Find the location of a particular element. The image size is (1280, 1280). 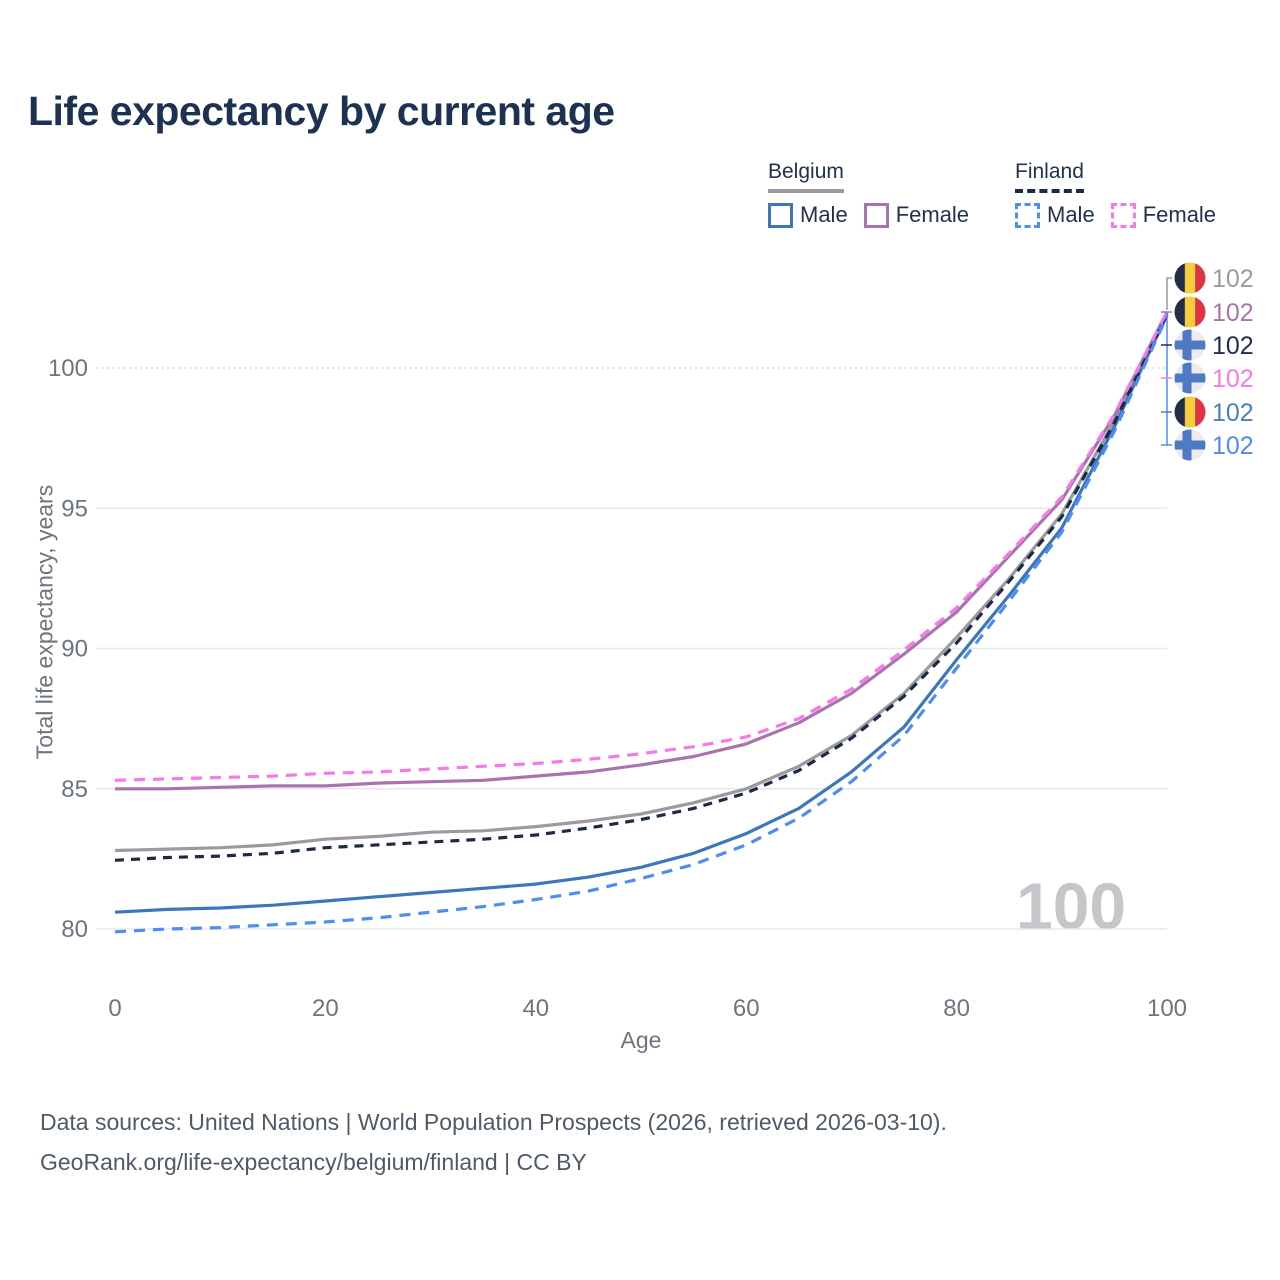

legend-header-belgium: Belgium is located at coordinates (806, 176).